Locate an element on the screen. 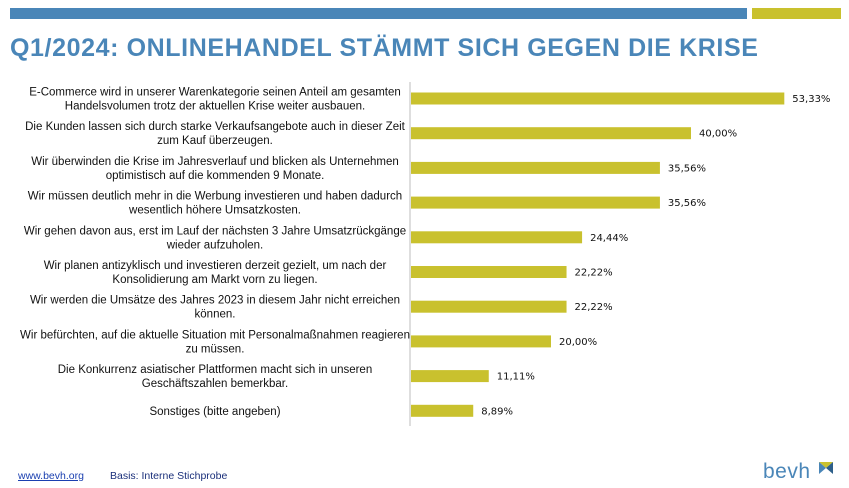  data-label: 53,33% is located at coordinates (811, 99).